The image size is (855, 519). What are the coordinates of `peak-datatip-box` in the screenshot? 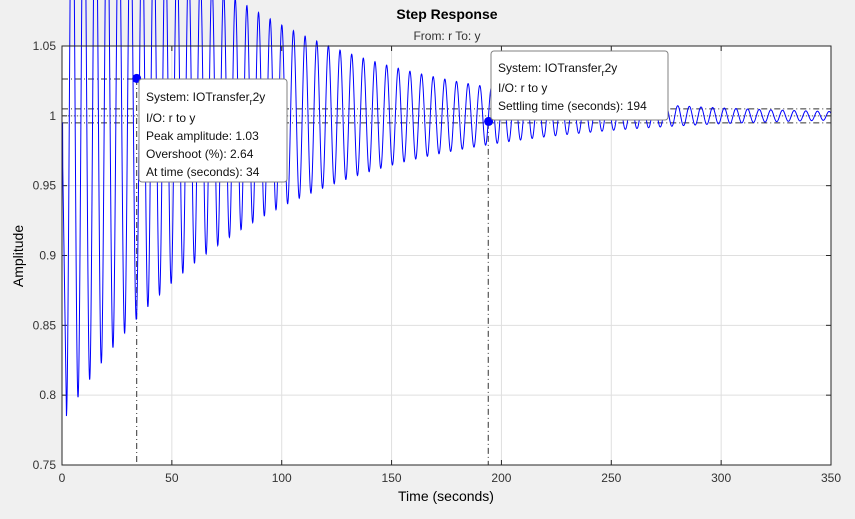 It's located at (213, 130).